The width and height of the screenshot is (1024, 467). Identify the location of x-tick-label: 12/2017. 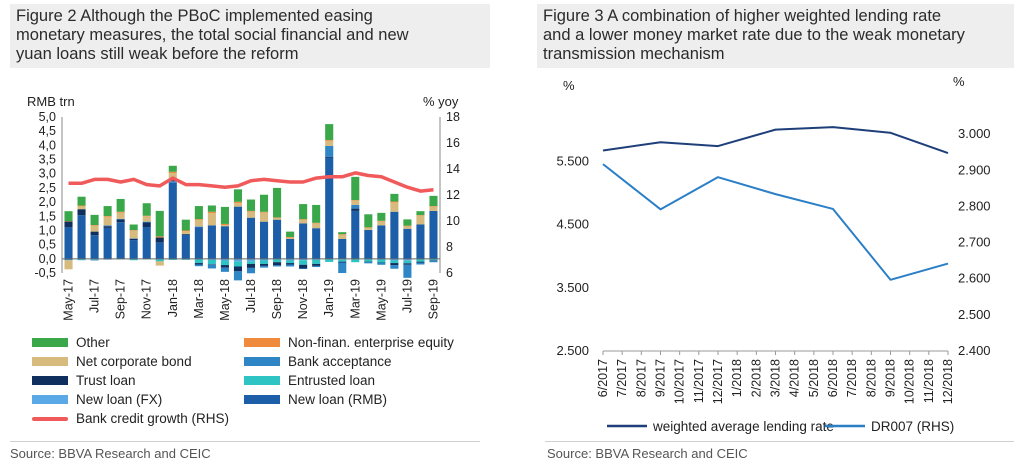
(718, 381).